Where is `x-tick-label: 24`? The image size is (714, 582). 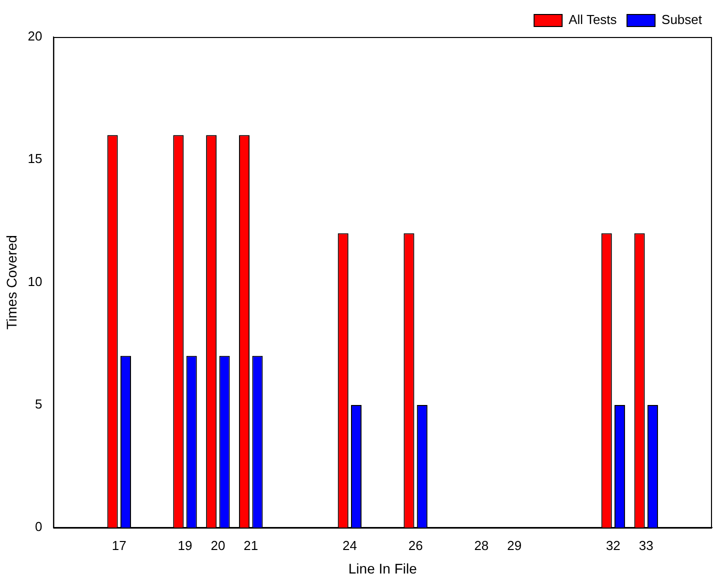
x-tick-label: 24 is located at coordinates (349, 545).